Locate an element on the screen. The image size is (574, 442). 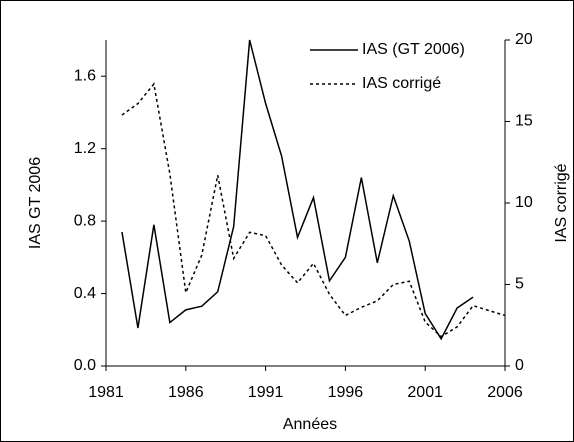
y-tick-label: 0.4 is located at coordinates (85, 293).